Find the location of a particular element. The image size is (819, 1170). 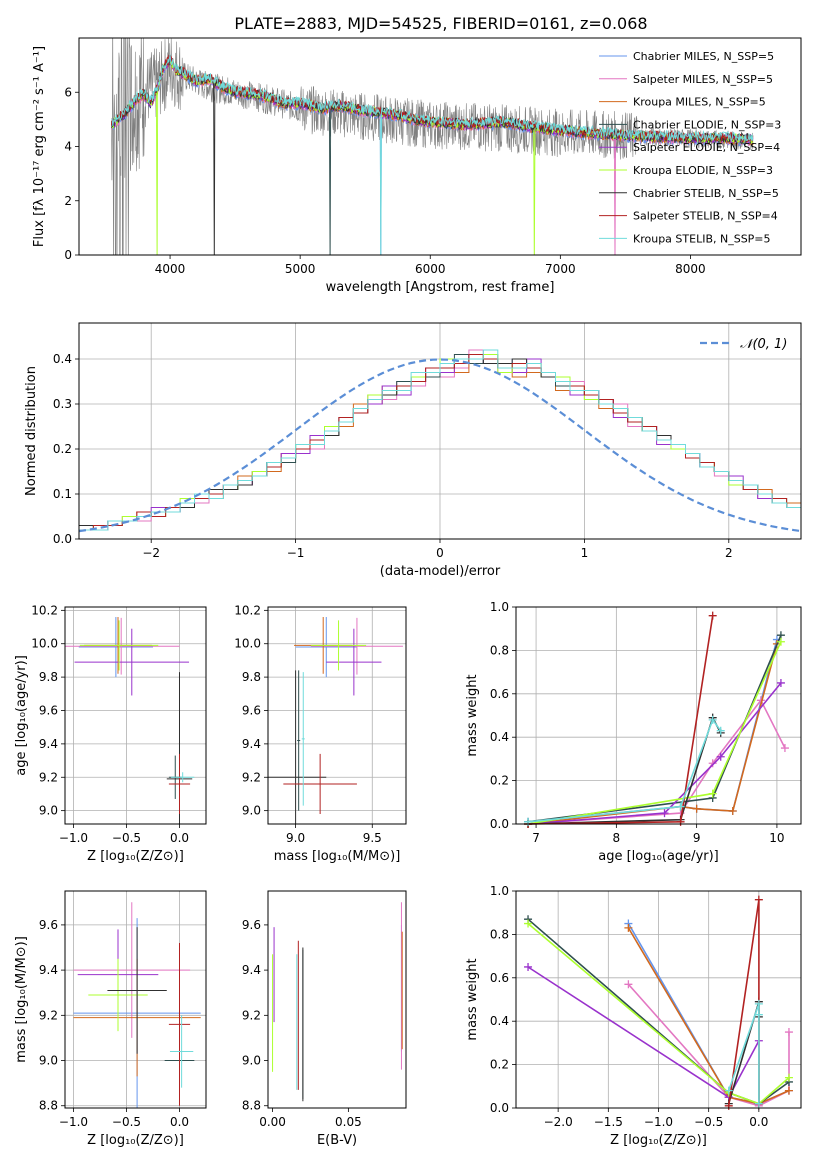

mass-vs-age-grid is located at coordinates (337, 715).